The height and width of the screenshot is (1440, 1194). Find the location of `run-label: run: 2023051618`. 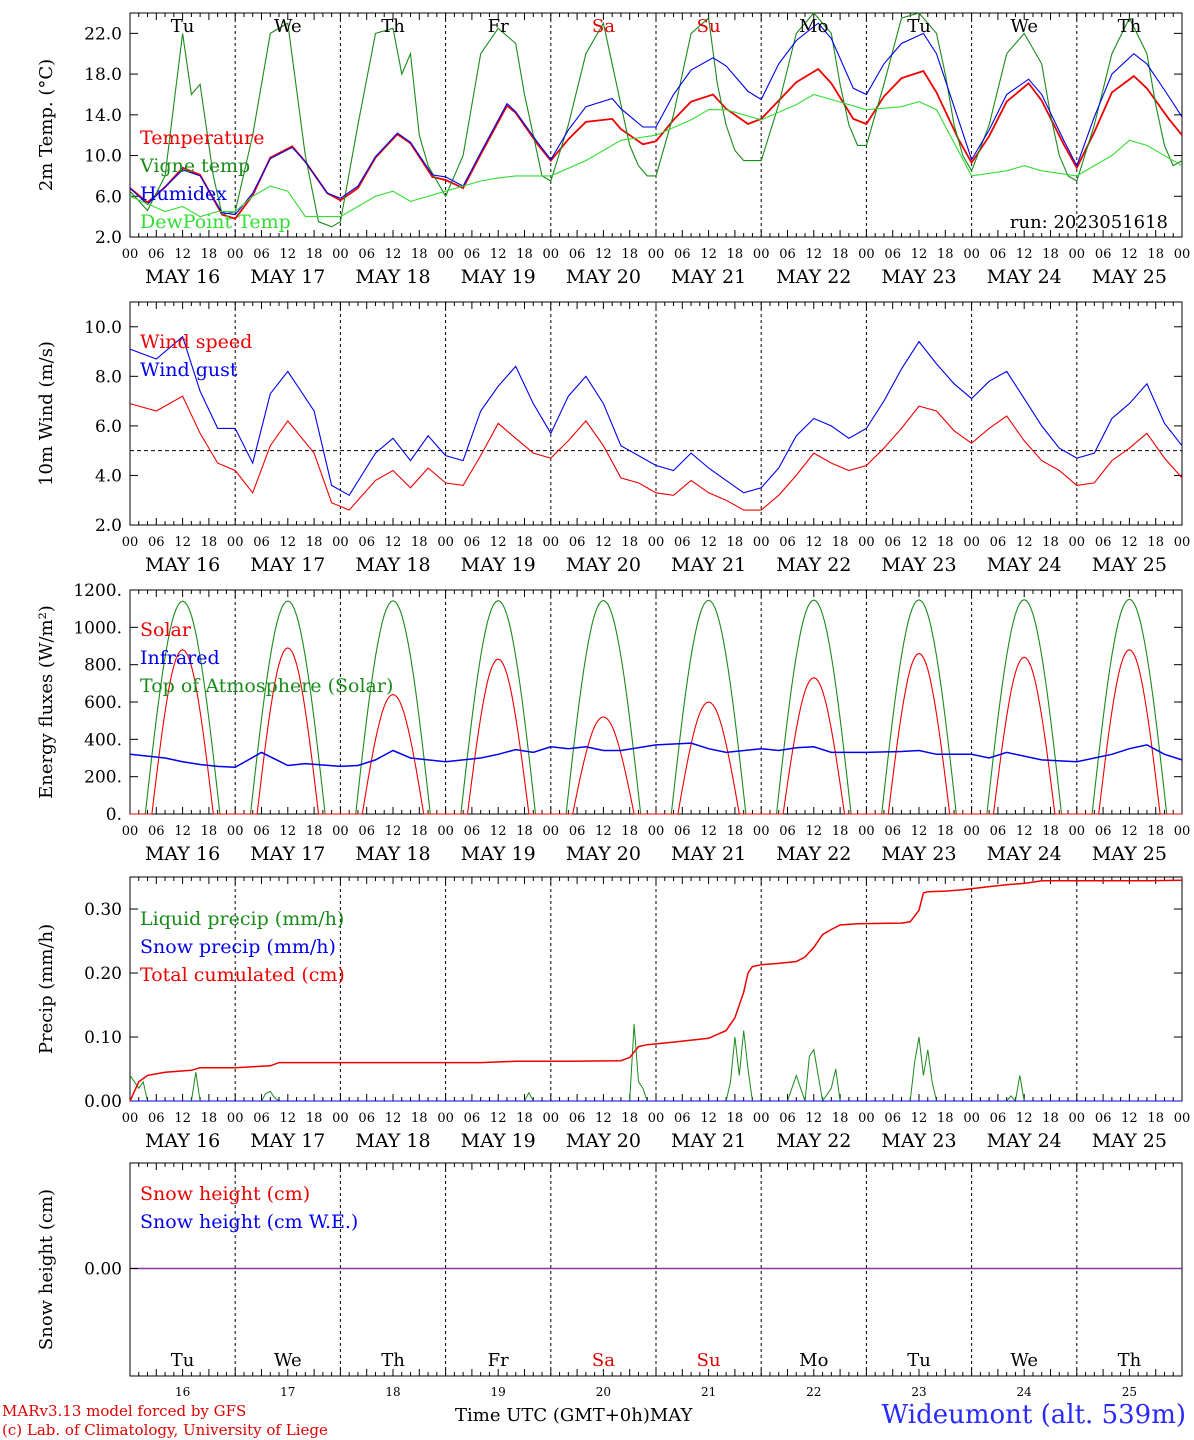

run-label: run: 2023051618 is located at coordinates (1089, 222).